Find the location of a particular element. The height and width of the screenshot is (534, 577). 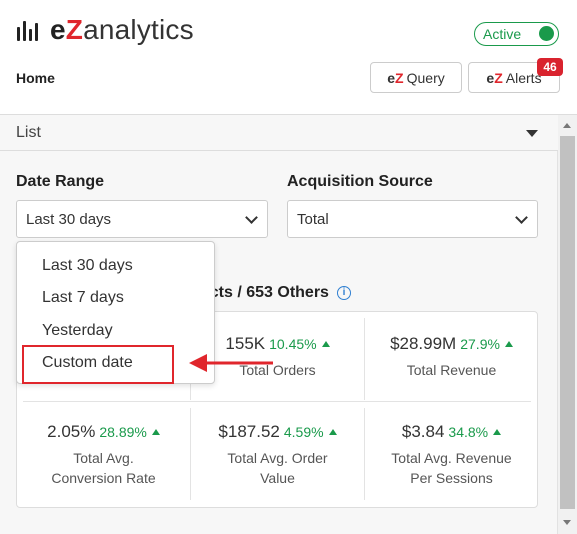

date-range-select: Last 30 days is located at coordinates (142, 219).